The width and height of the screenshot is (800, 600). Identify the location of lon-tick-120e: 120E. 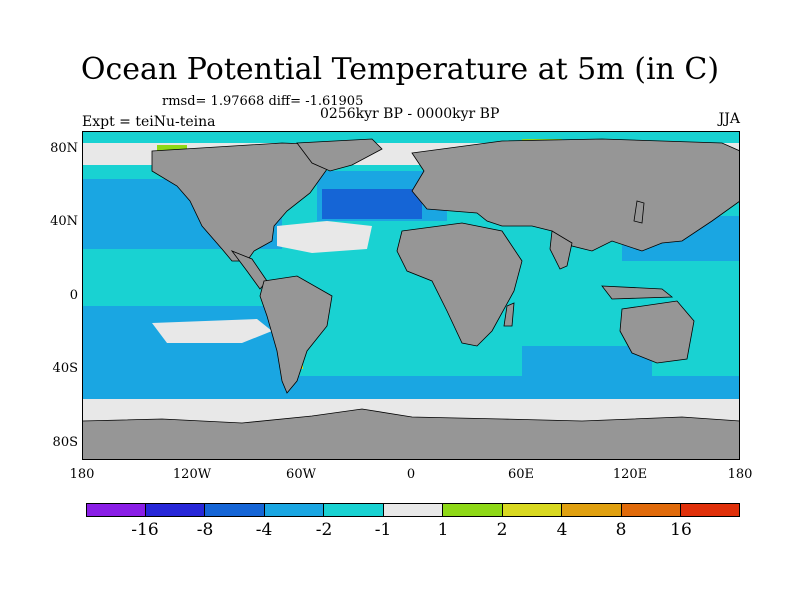
(630, 474).